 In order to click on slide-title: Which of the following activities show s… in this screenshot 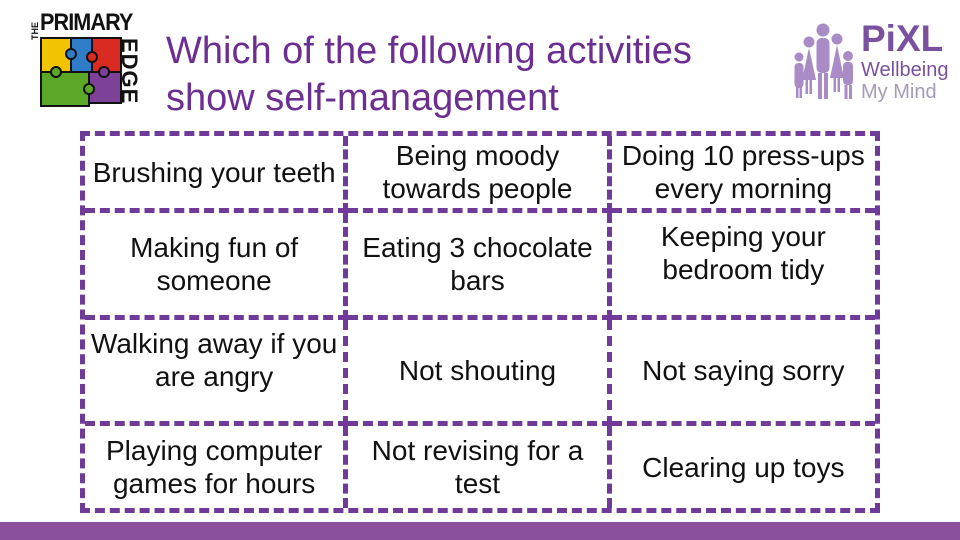, I will do `click(429, 74)`.